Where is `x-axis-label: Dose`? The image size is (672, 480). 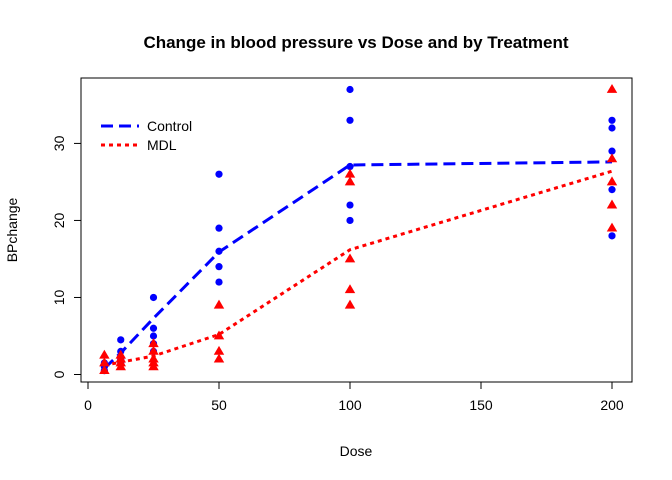
x-axis-label: Dose is located at coordinates (356, 451).